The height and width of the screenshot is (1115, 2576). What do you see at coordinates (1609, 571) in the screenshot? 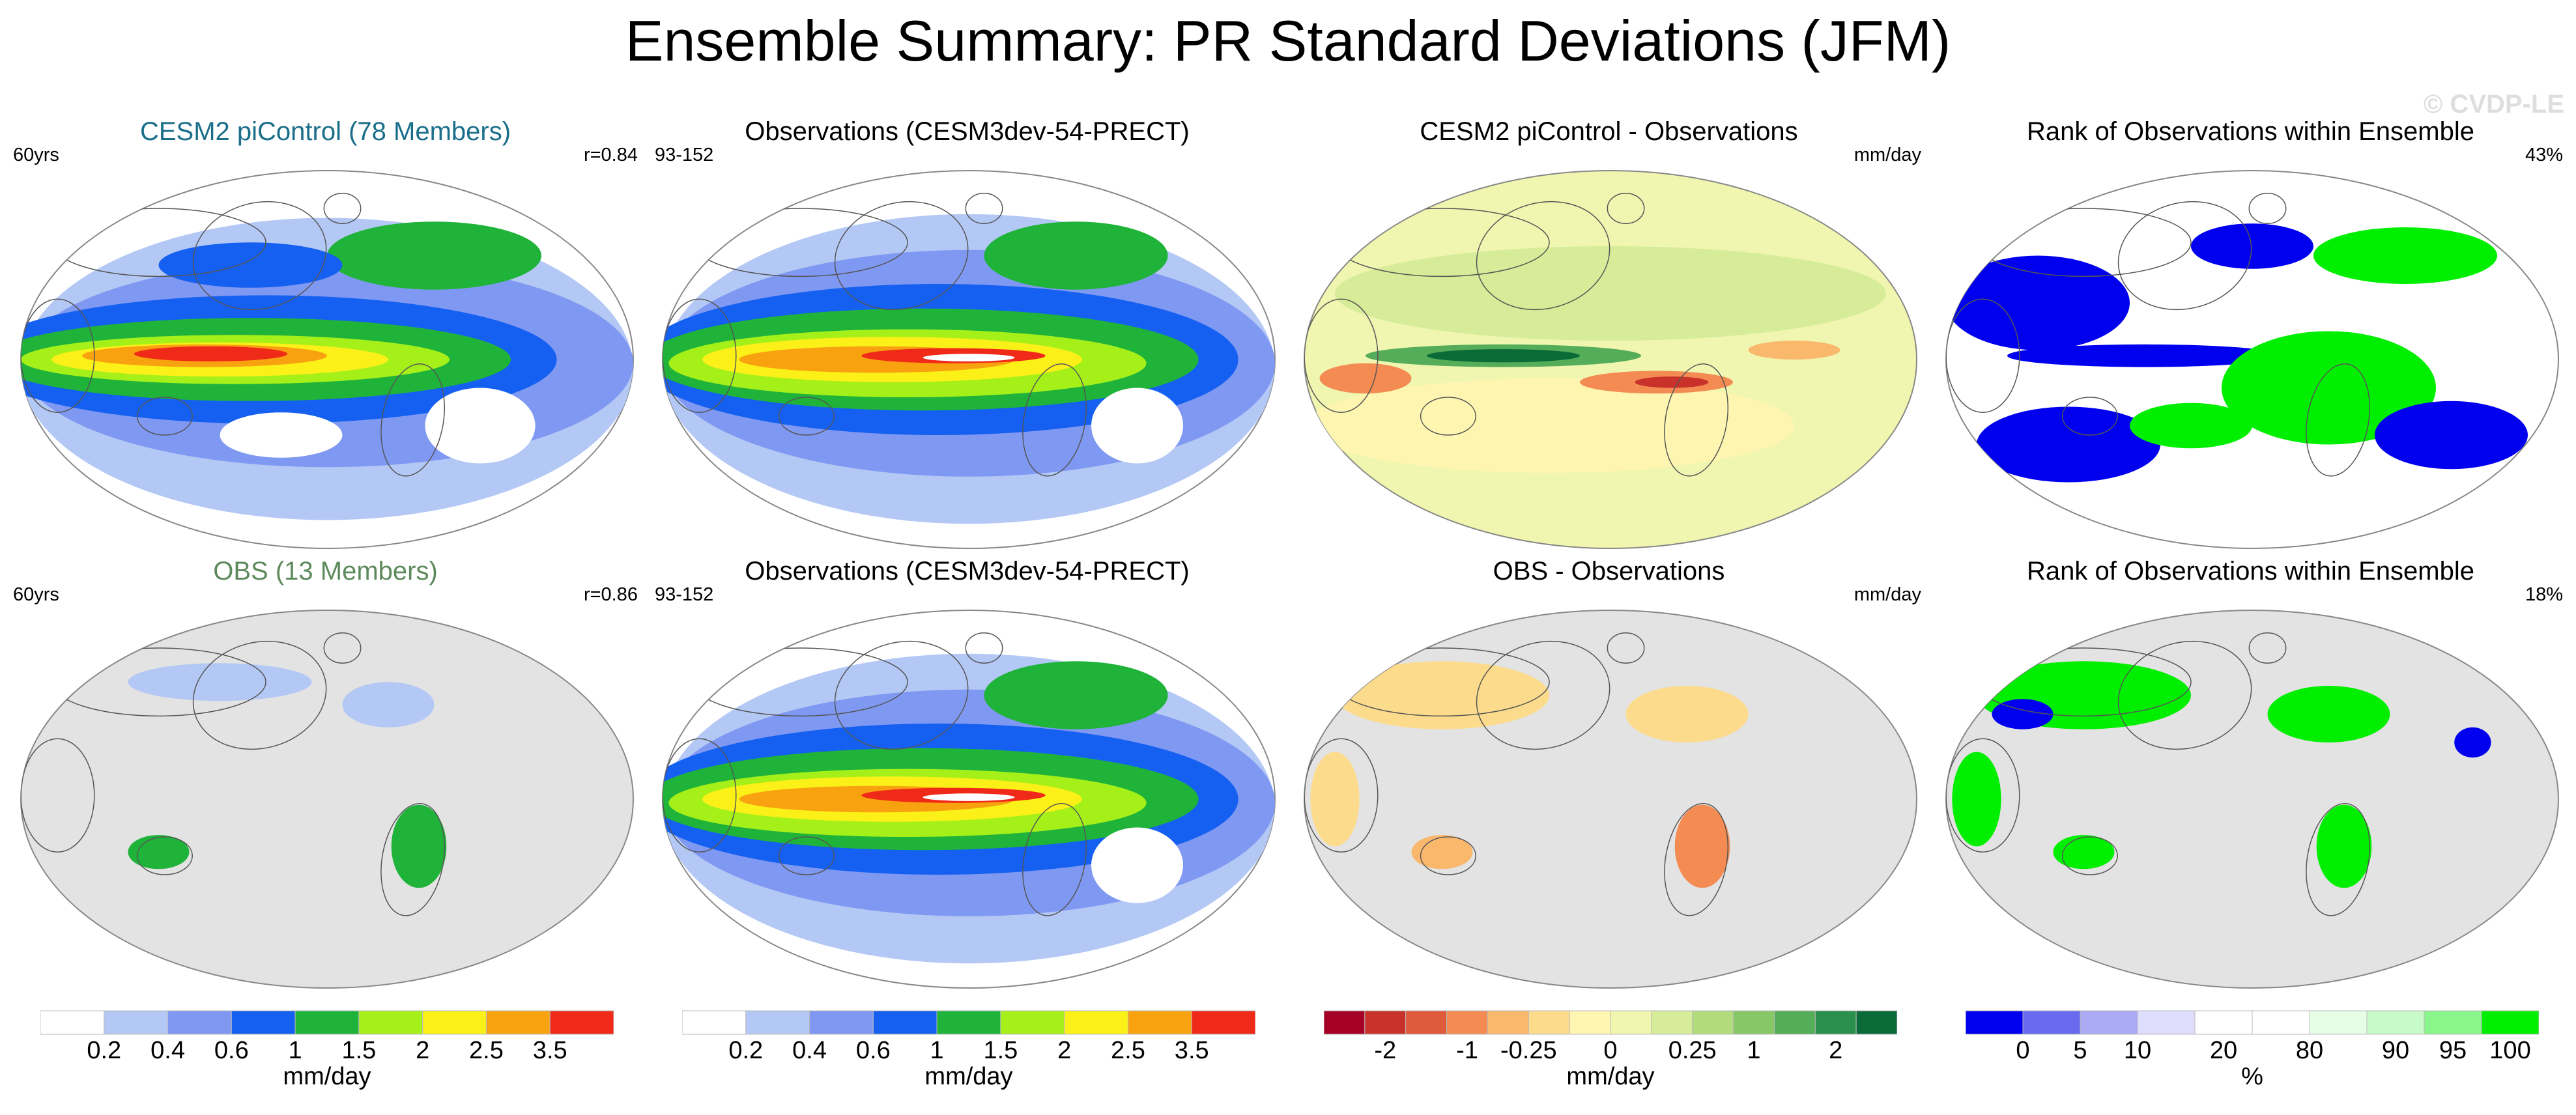
I see `panel-title: OBS - Observations` at bounding box center [1609, 571].